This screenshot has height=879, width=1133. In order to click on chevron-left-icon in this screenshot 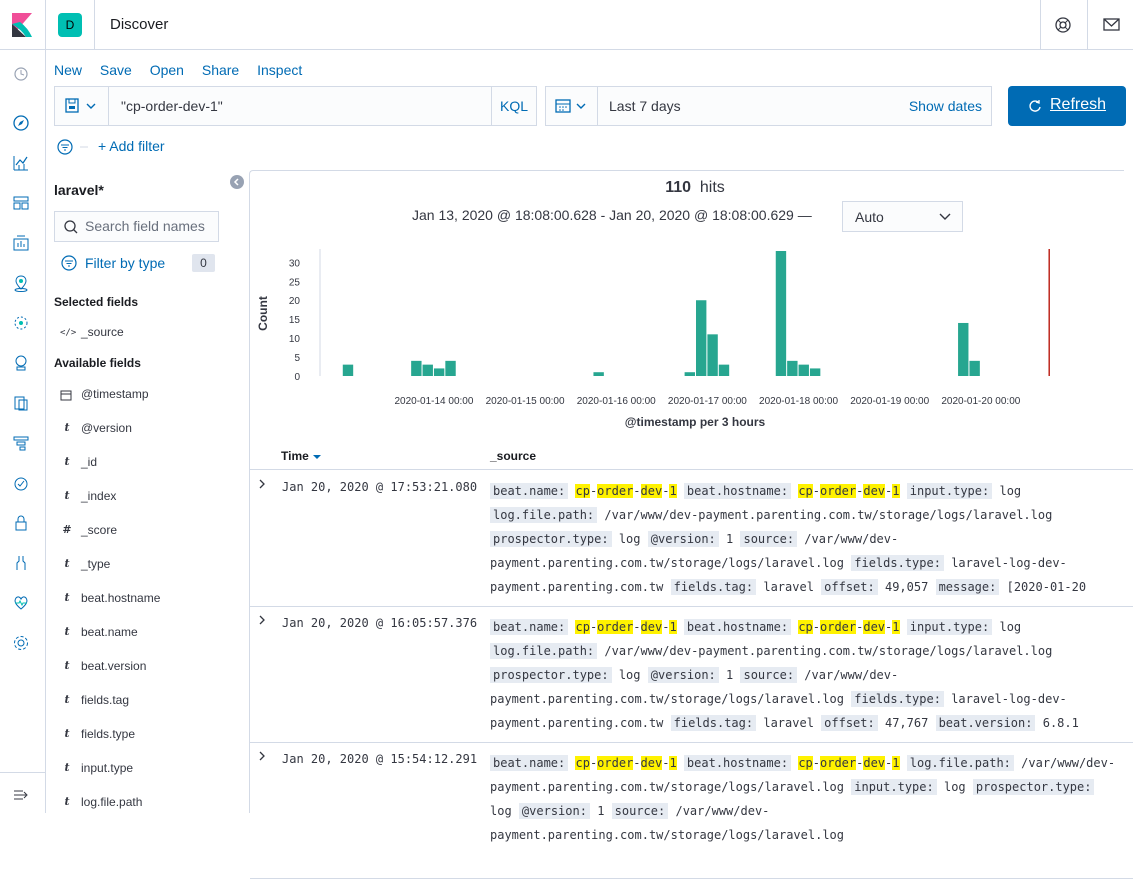, I will do `click(236, 182)`.